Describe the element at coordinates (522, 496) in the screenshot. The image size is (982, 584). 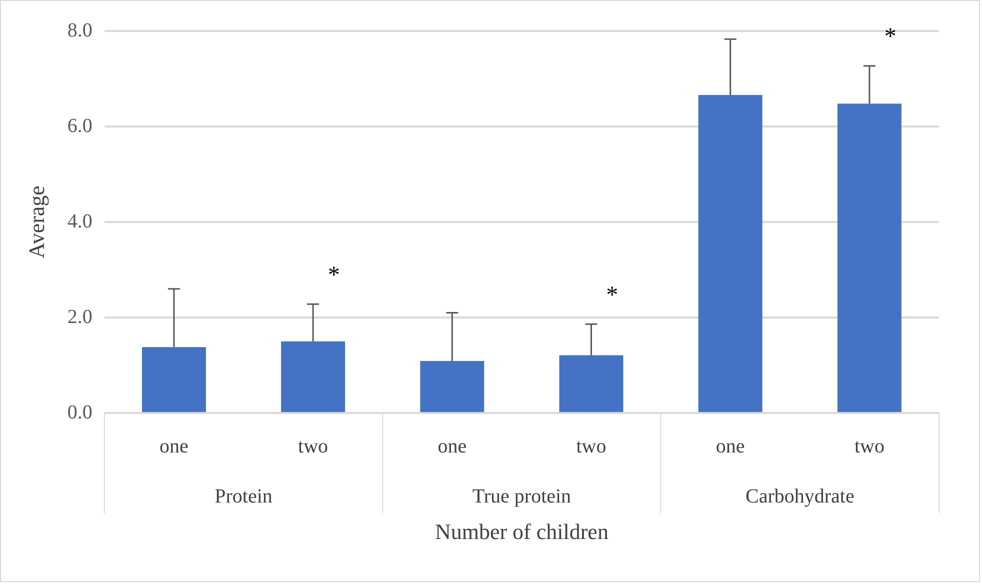
I see `text: True protein` at that location.